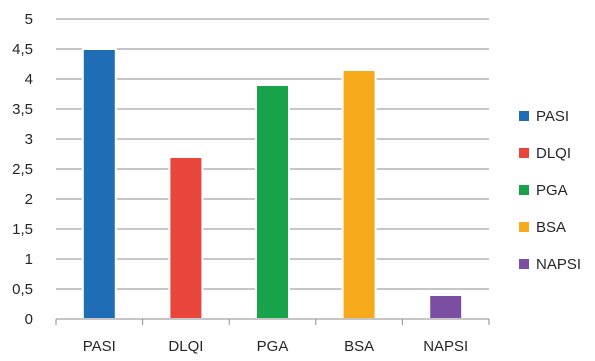  Describe the element at coordinates (29, 319) in the screenshot. I see `y-tick-label: 0` at that location.